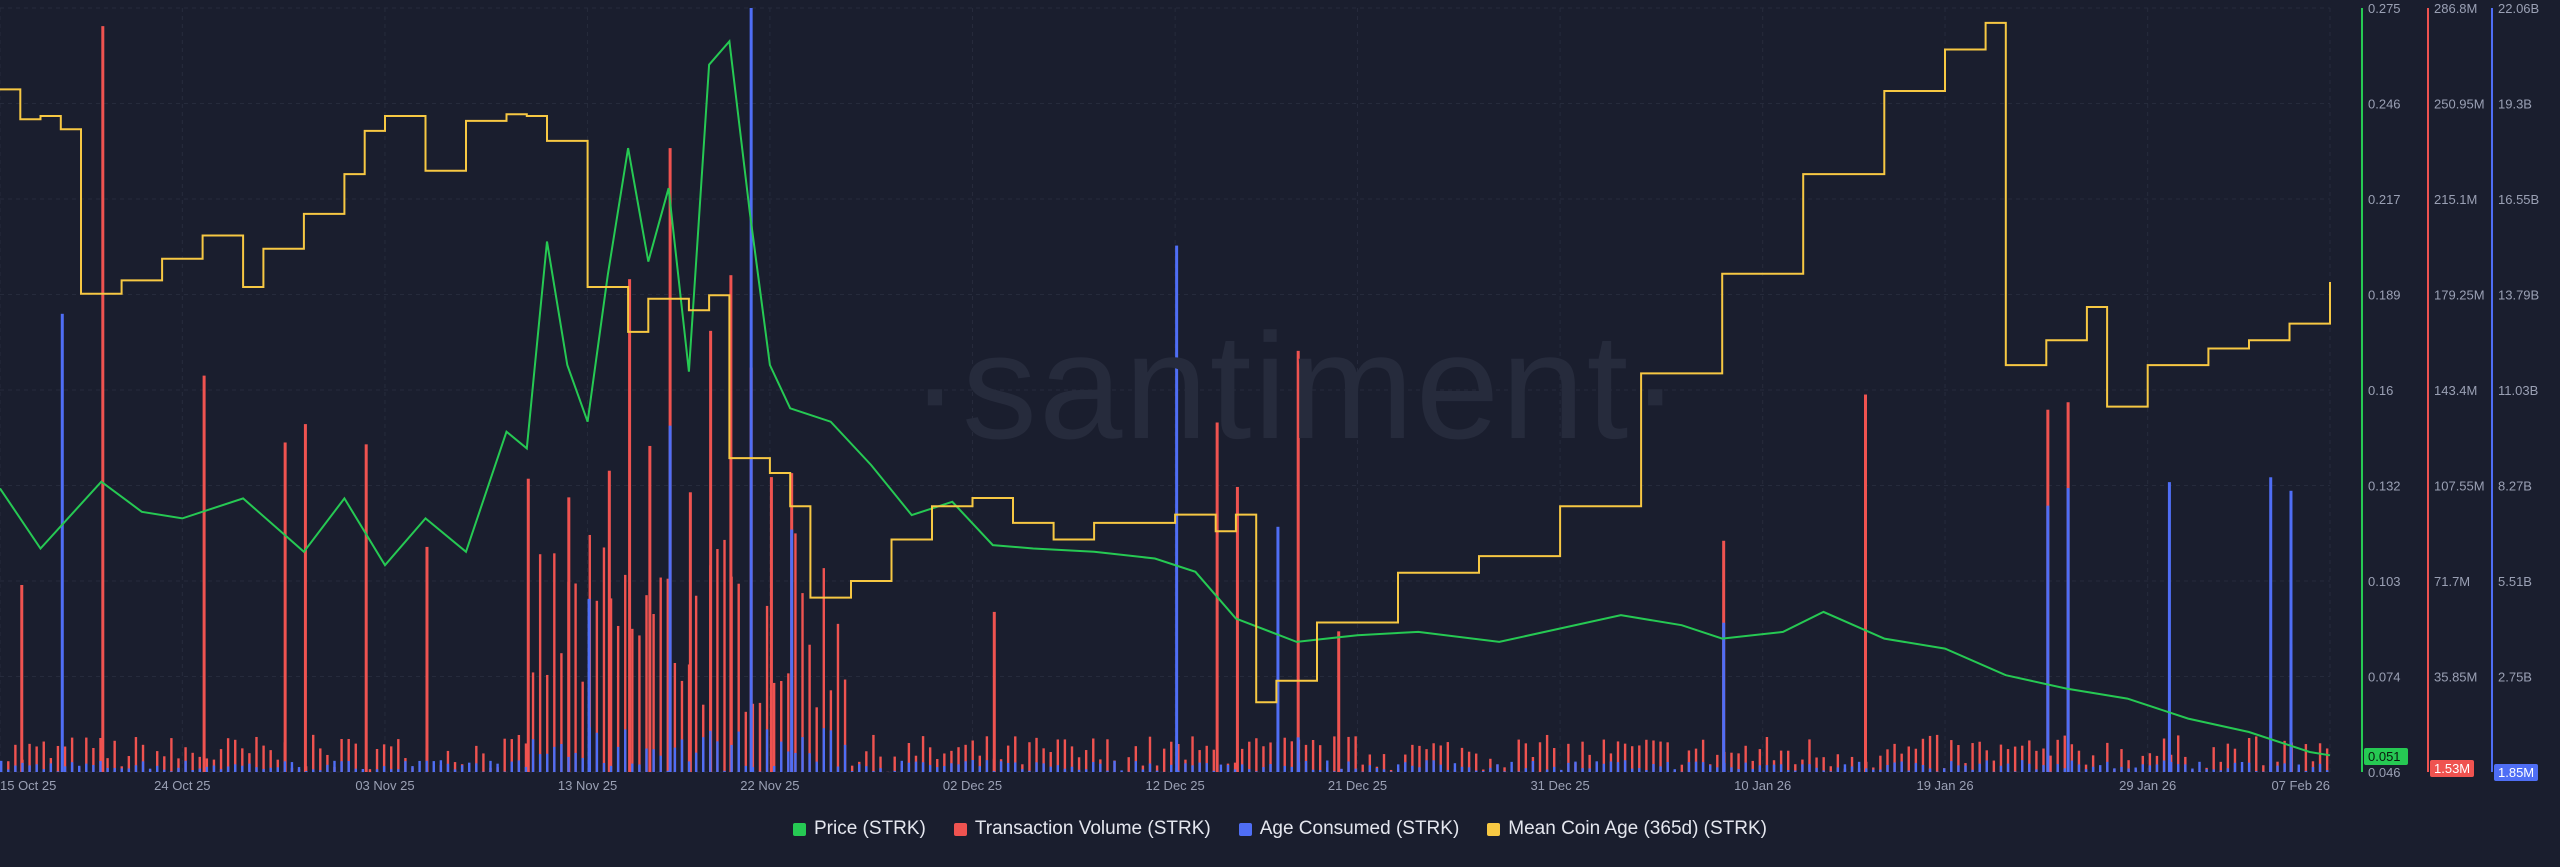 This screenshot has height=867, width=2560. Describe the element at coordinates (2516, 772) in the screenshot. I see `age_consumed-current-value: 1.85M` at that location.